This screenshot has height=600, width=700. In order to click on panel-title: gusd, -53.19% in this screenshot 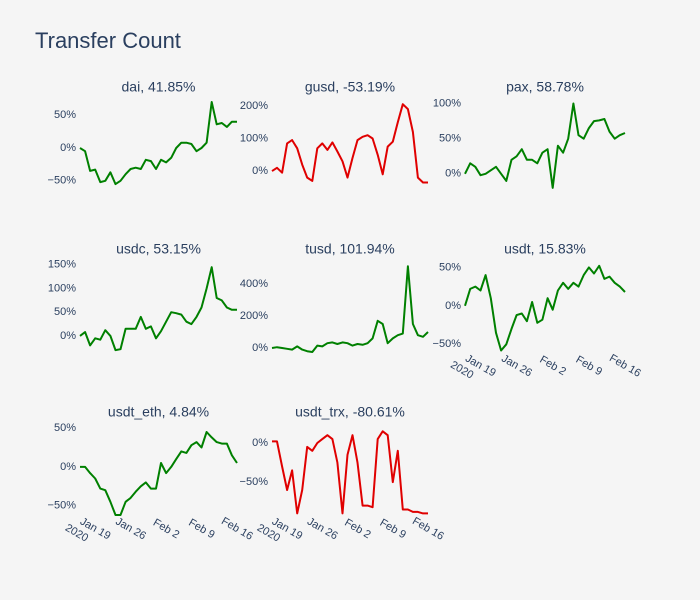, I will do `click(350, 87)`.